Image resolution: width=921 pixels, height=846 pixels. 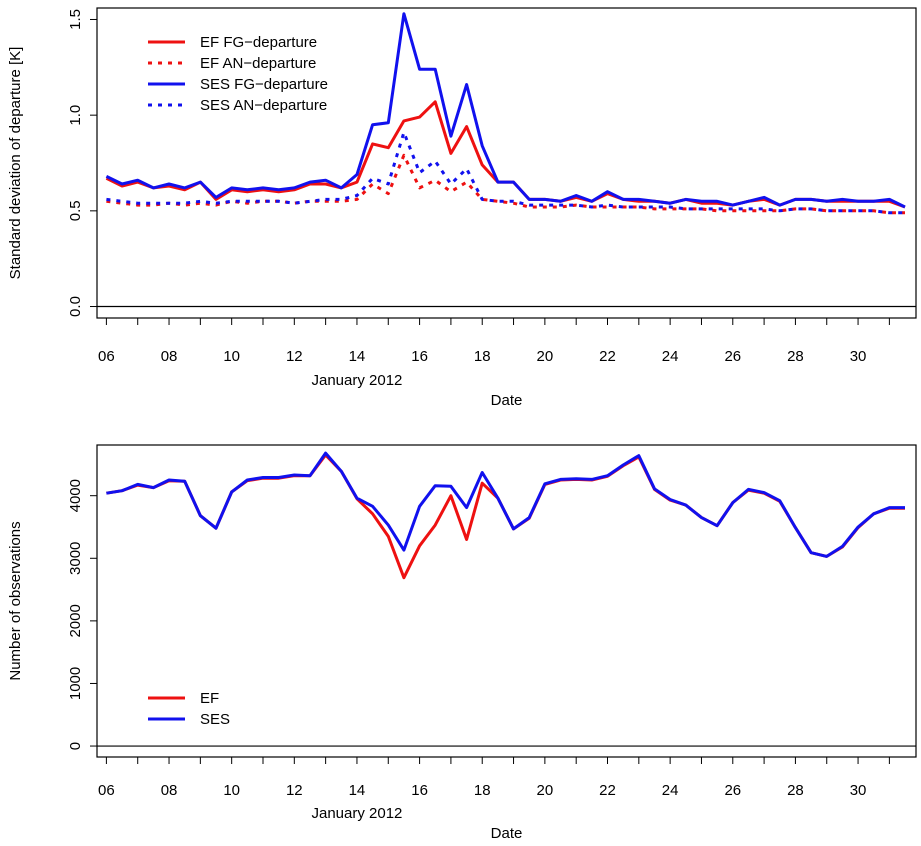 I want to click on y-tick-label: 0.0, so click(x=75, y=306).